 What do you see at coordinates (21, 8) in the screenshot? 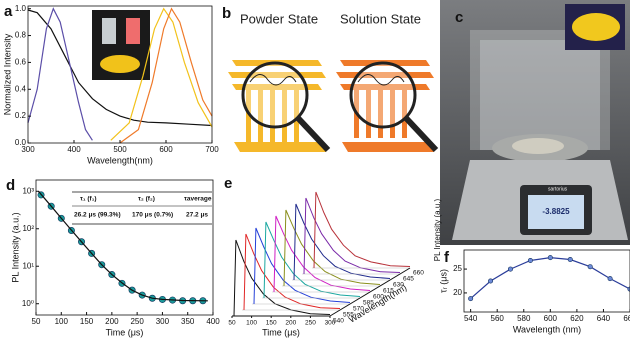
I see `y-tick-label: 1.0` at bounding box center [21, 8].